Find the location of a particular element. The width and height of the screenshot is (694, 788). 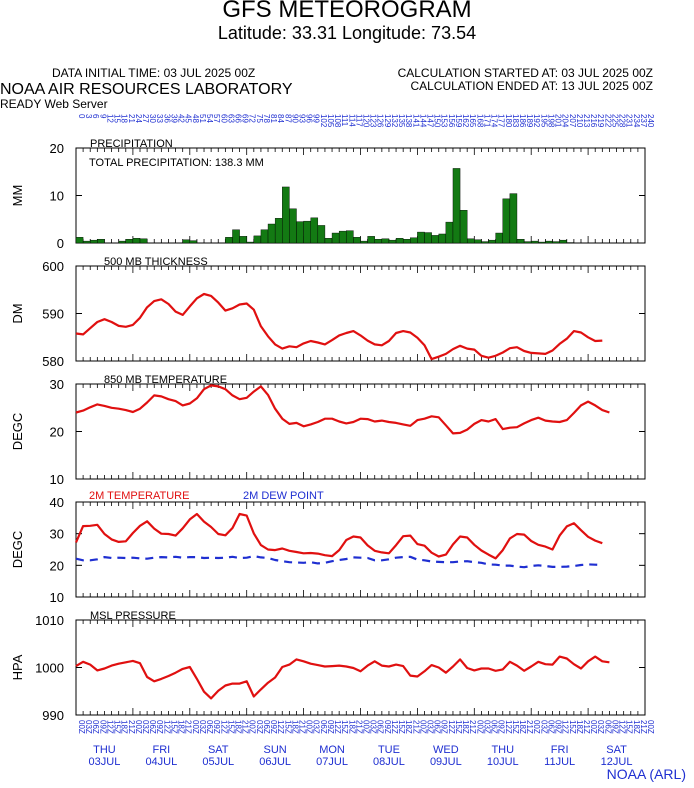

top-hour-label: 84 is located at coordinates (280, 118).